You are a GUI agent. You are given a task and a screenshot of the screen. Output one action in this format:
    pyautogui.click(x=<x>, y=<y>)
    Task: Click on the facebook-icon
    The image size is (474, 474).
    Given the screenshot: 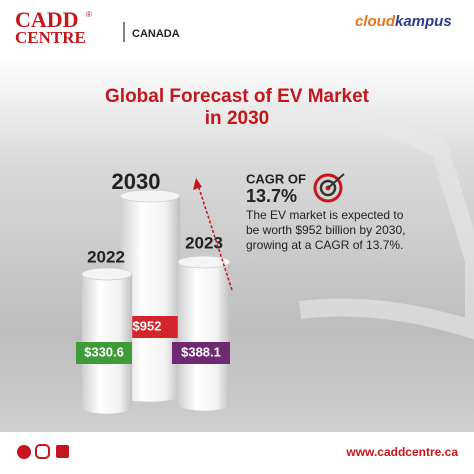 What is the action you would take?
    pyautogui.click(x=24, y=452)
    